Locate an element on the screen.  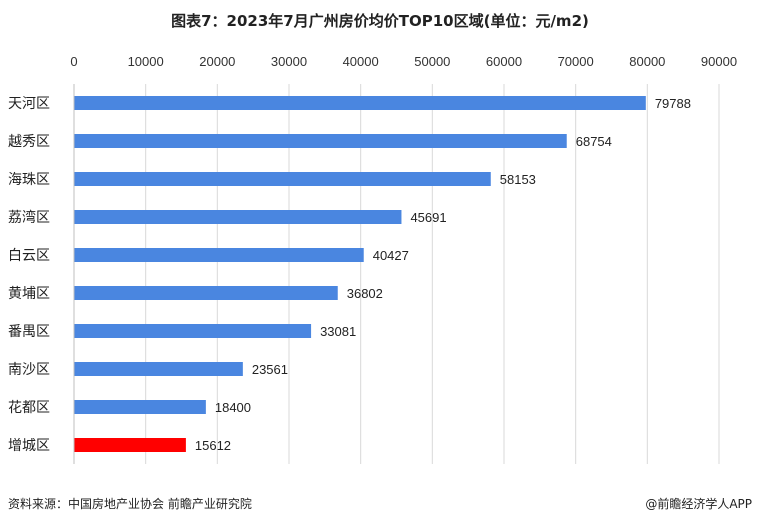
x-tick-label-2: 20000 is located at coordinates (217, 61).